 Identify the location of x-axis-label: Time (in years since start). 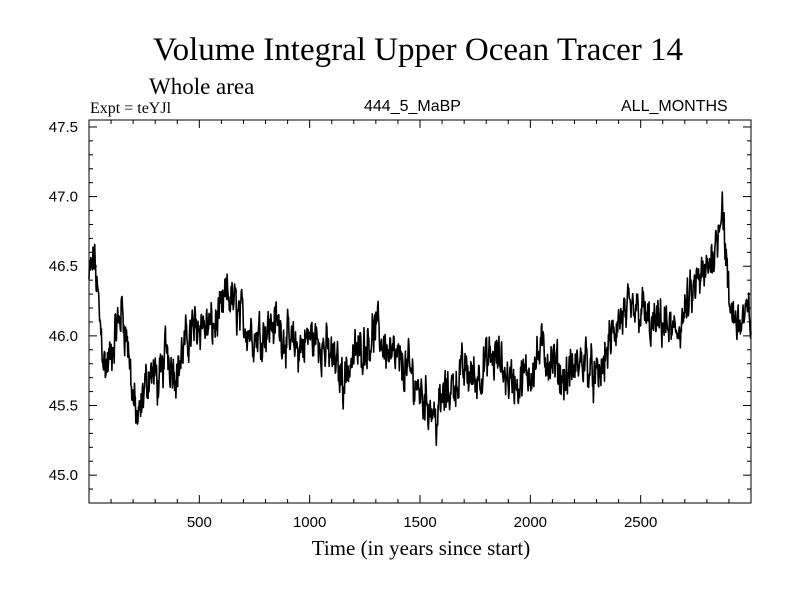
(421, 548).